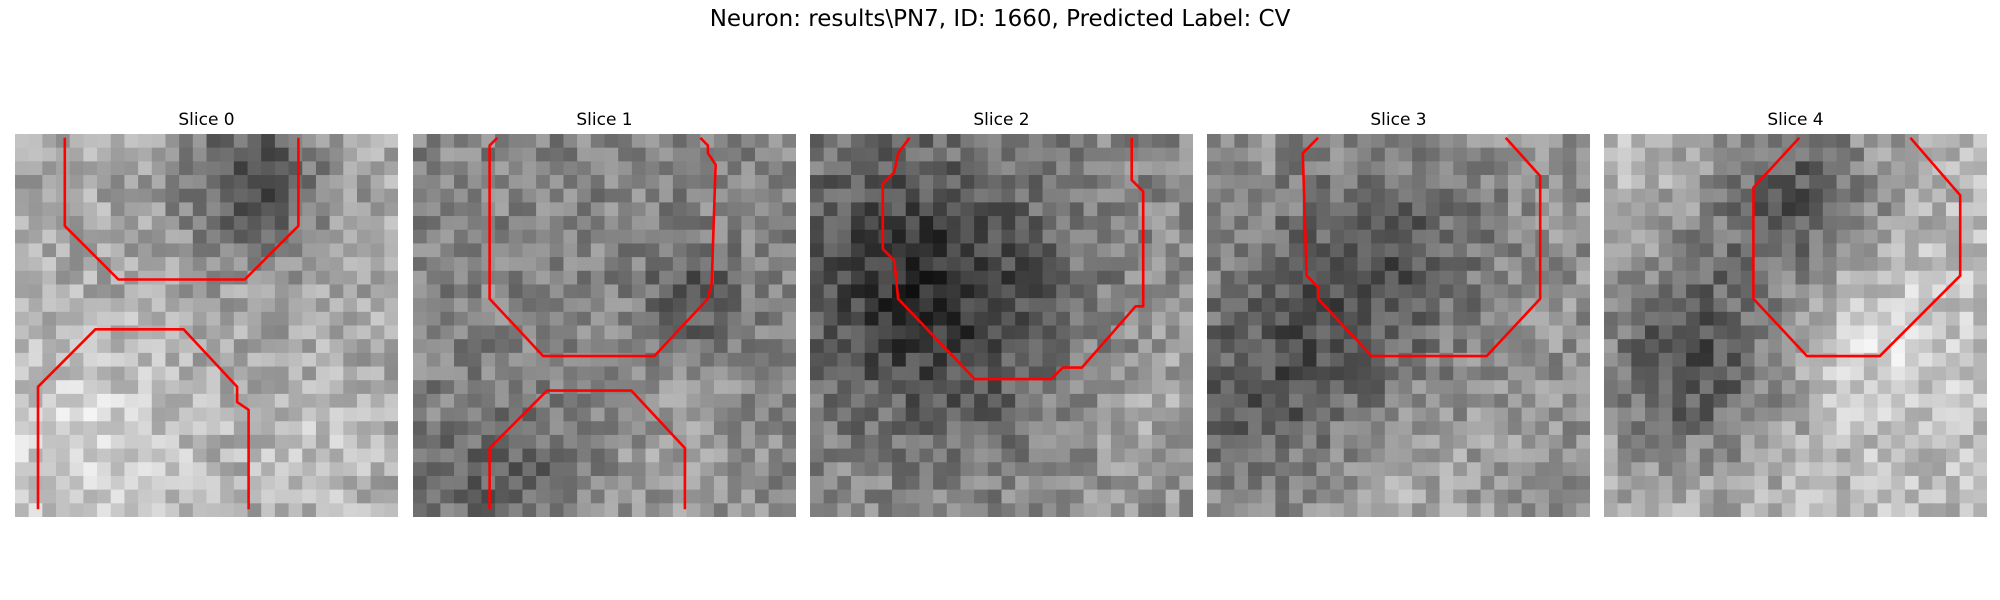  I want to click on slice-title: Slice 3, so click(1398, 120).